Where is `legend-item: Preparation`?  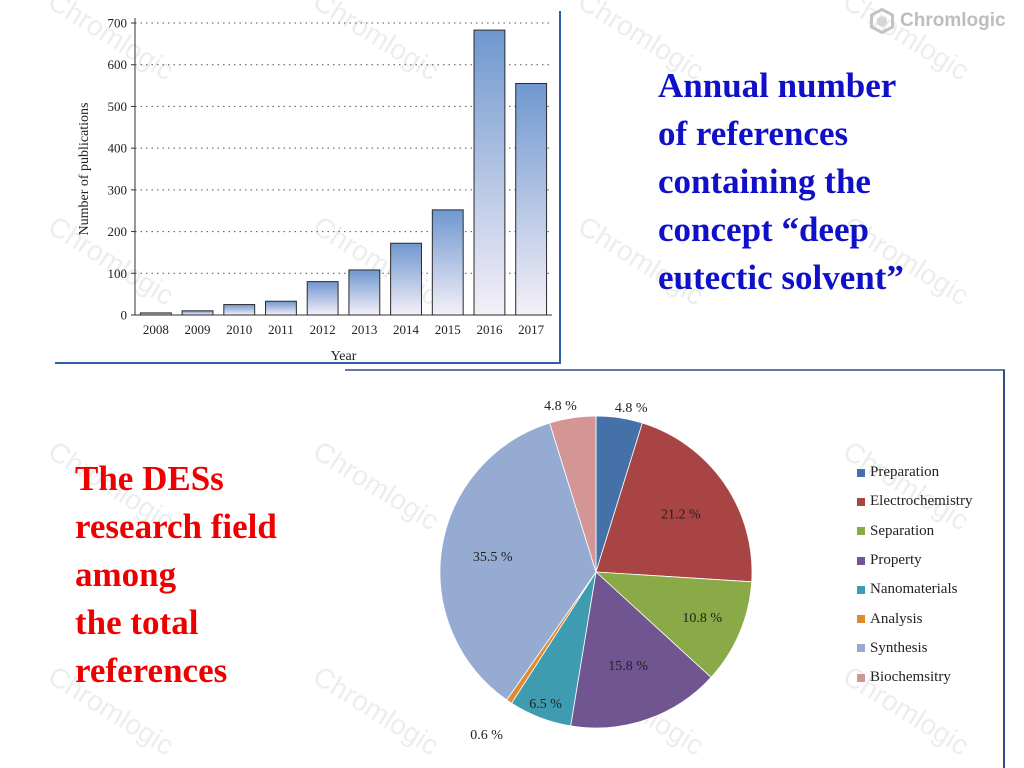 legend-item: Preparation is located at coordinates (914, 472).